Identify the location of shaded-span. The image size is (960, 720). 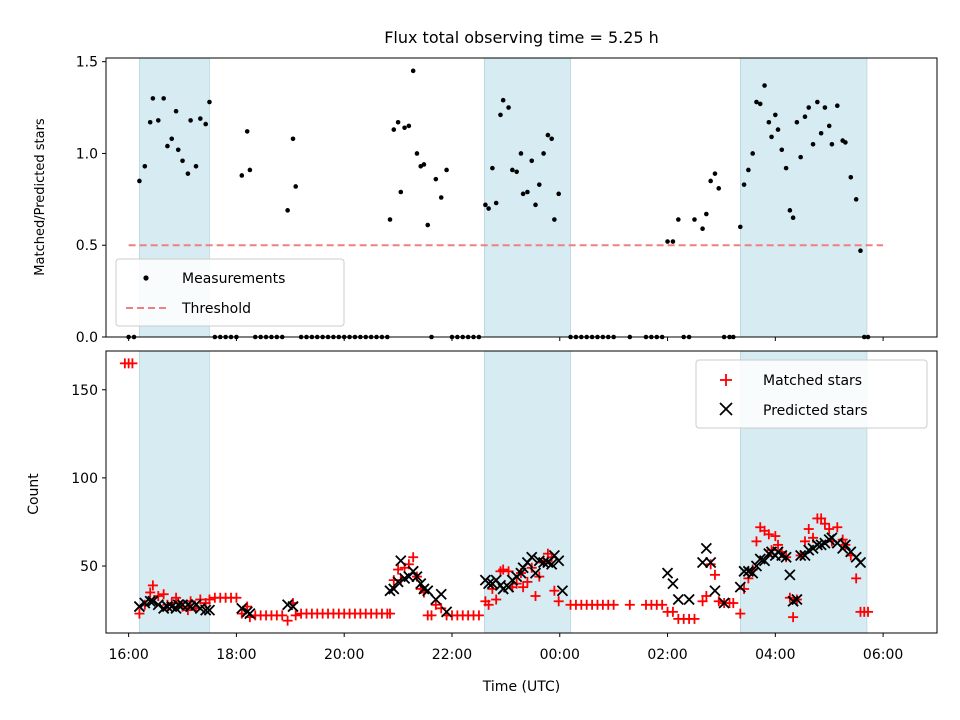
(803, 197).